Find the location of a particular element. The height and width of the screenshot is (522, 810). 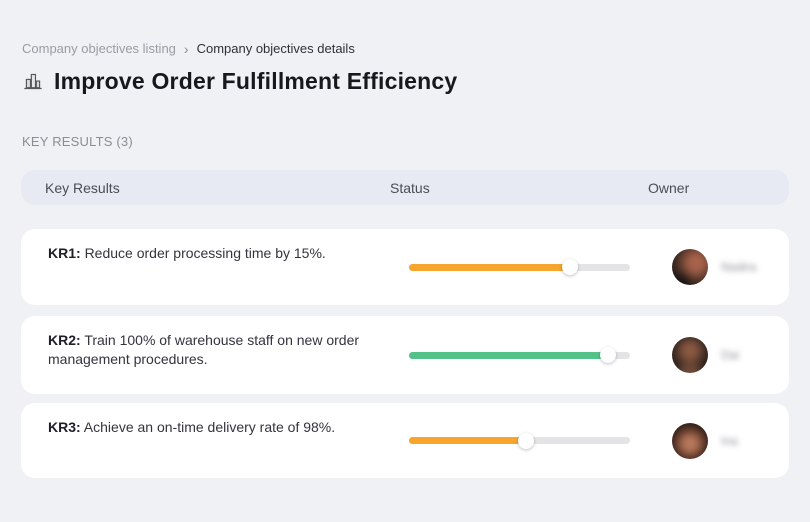

kr2-status-cell is located at coordinates (506, 355).